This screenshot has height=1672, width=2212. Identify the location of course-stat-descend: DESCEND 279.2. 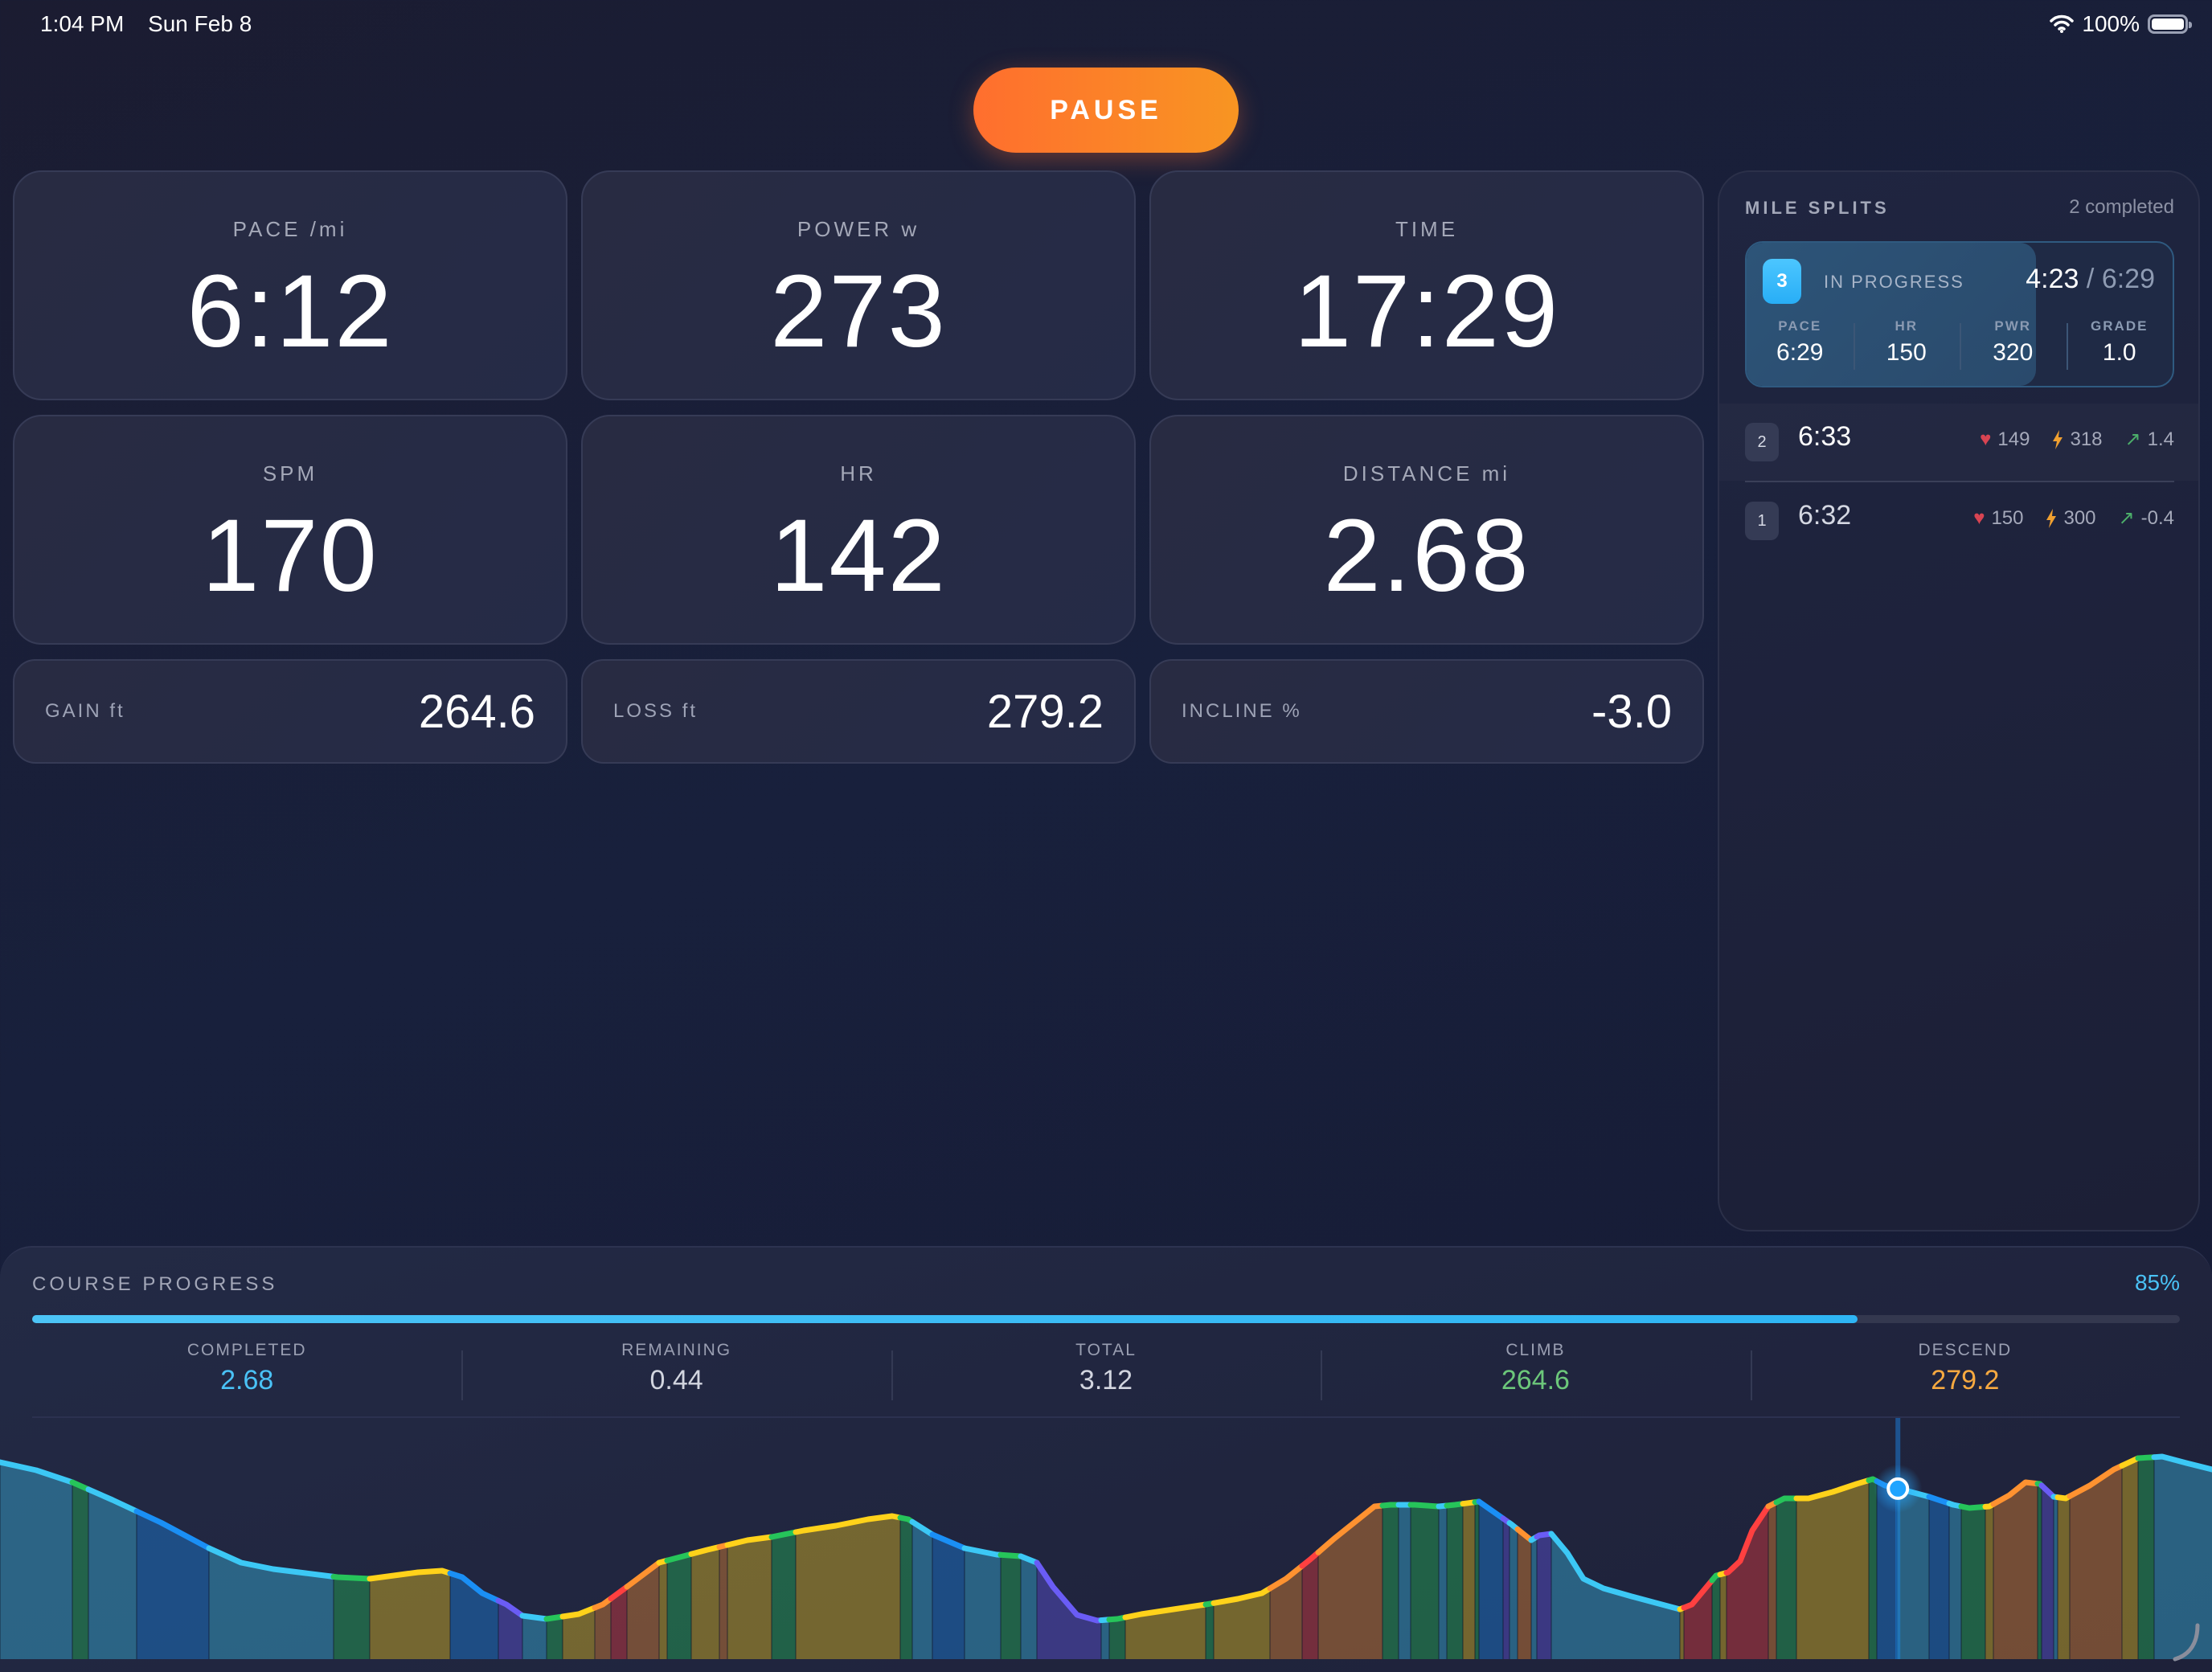
(1965, 1370).